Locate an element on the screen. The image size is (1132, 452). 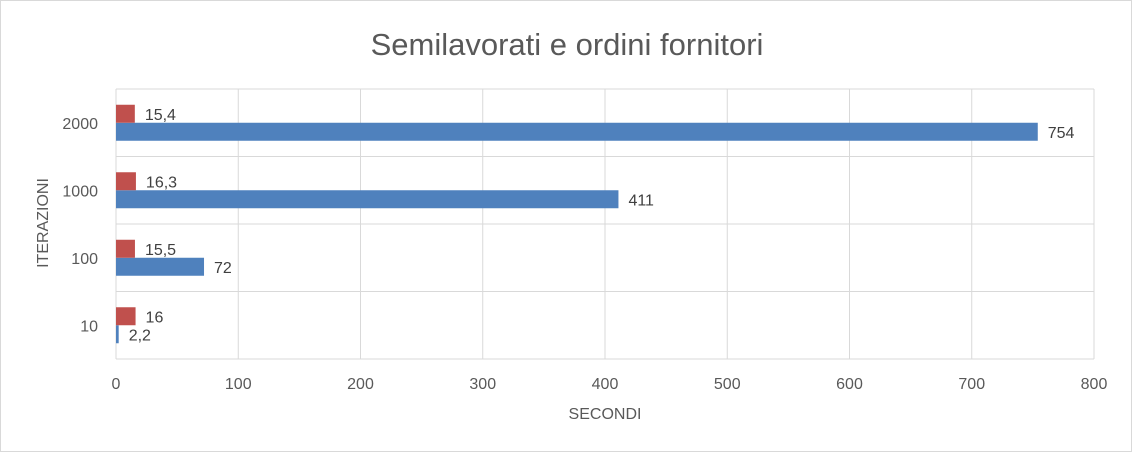
x-tick-label: 600 is located at coordinates (849, 384).